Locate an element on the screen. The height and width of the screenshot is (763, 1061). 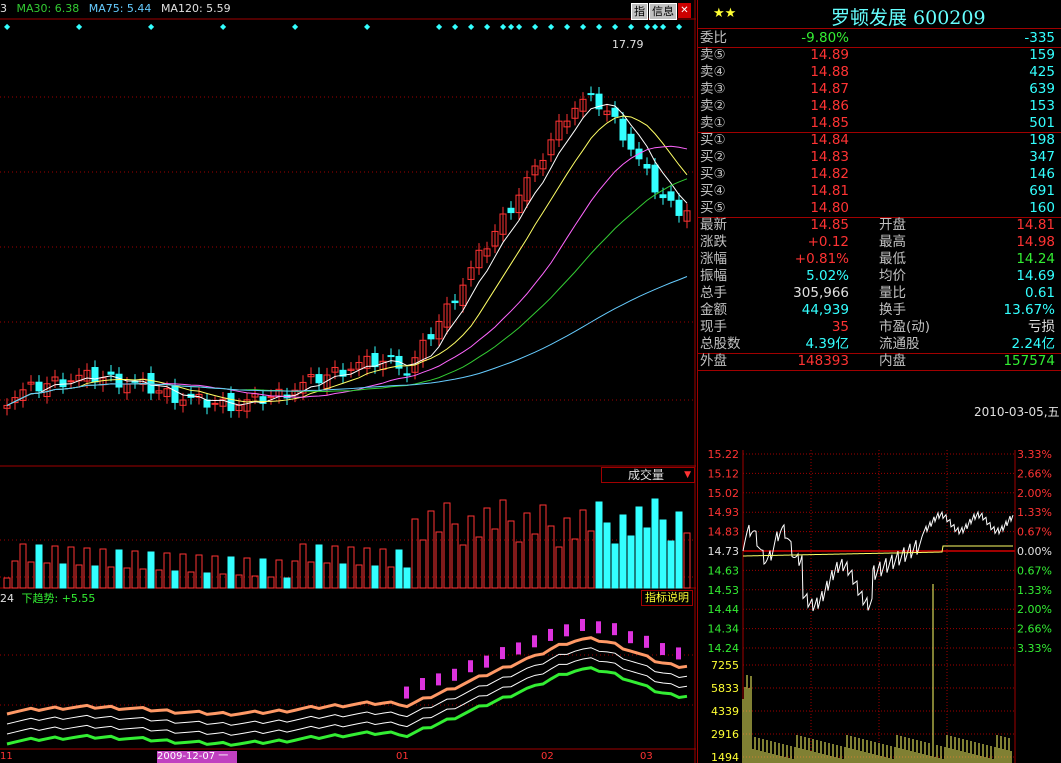
intraday-volume-label: 7255 is located at coordinates (725, 665).